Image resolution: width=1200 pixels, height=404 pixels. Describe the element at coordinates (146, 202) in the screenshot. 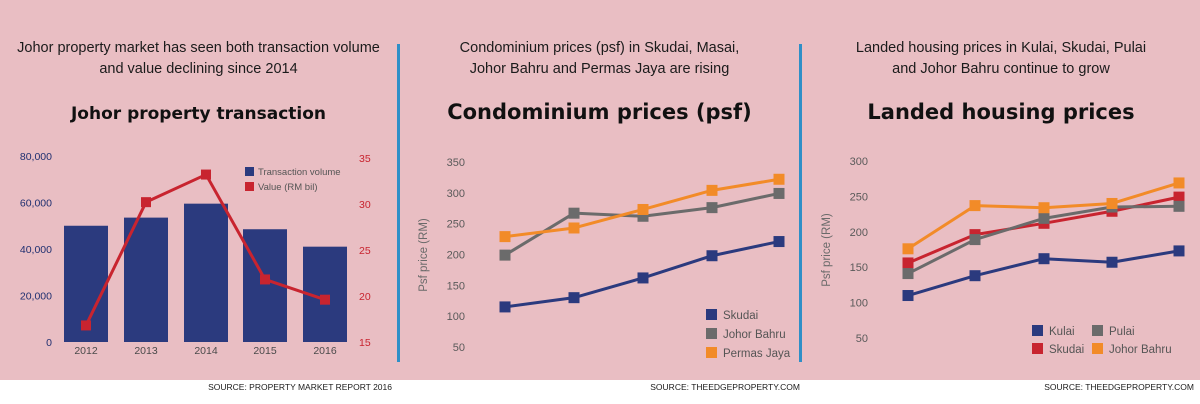

I see `value-point-2013` at that location.